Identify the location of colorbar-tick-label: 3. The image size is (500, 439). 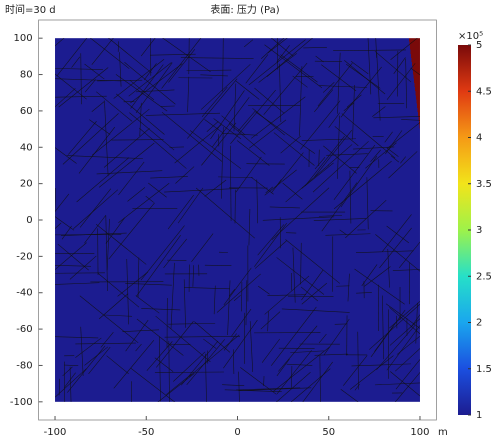
(479, 230).